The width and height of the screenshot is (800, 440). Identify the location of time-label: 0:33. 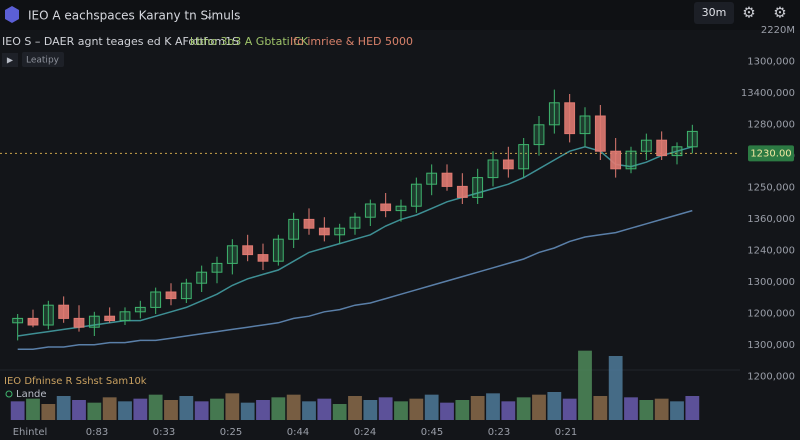
(164, 432).